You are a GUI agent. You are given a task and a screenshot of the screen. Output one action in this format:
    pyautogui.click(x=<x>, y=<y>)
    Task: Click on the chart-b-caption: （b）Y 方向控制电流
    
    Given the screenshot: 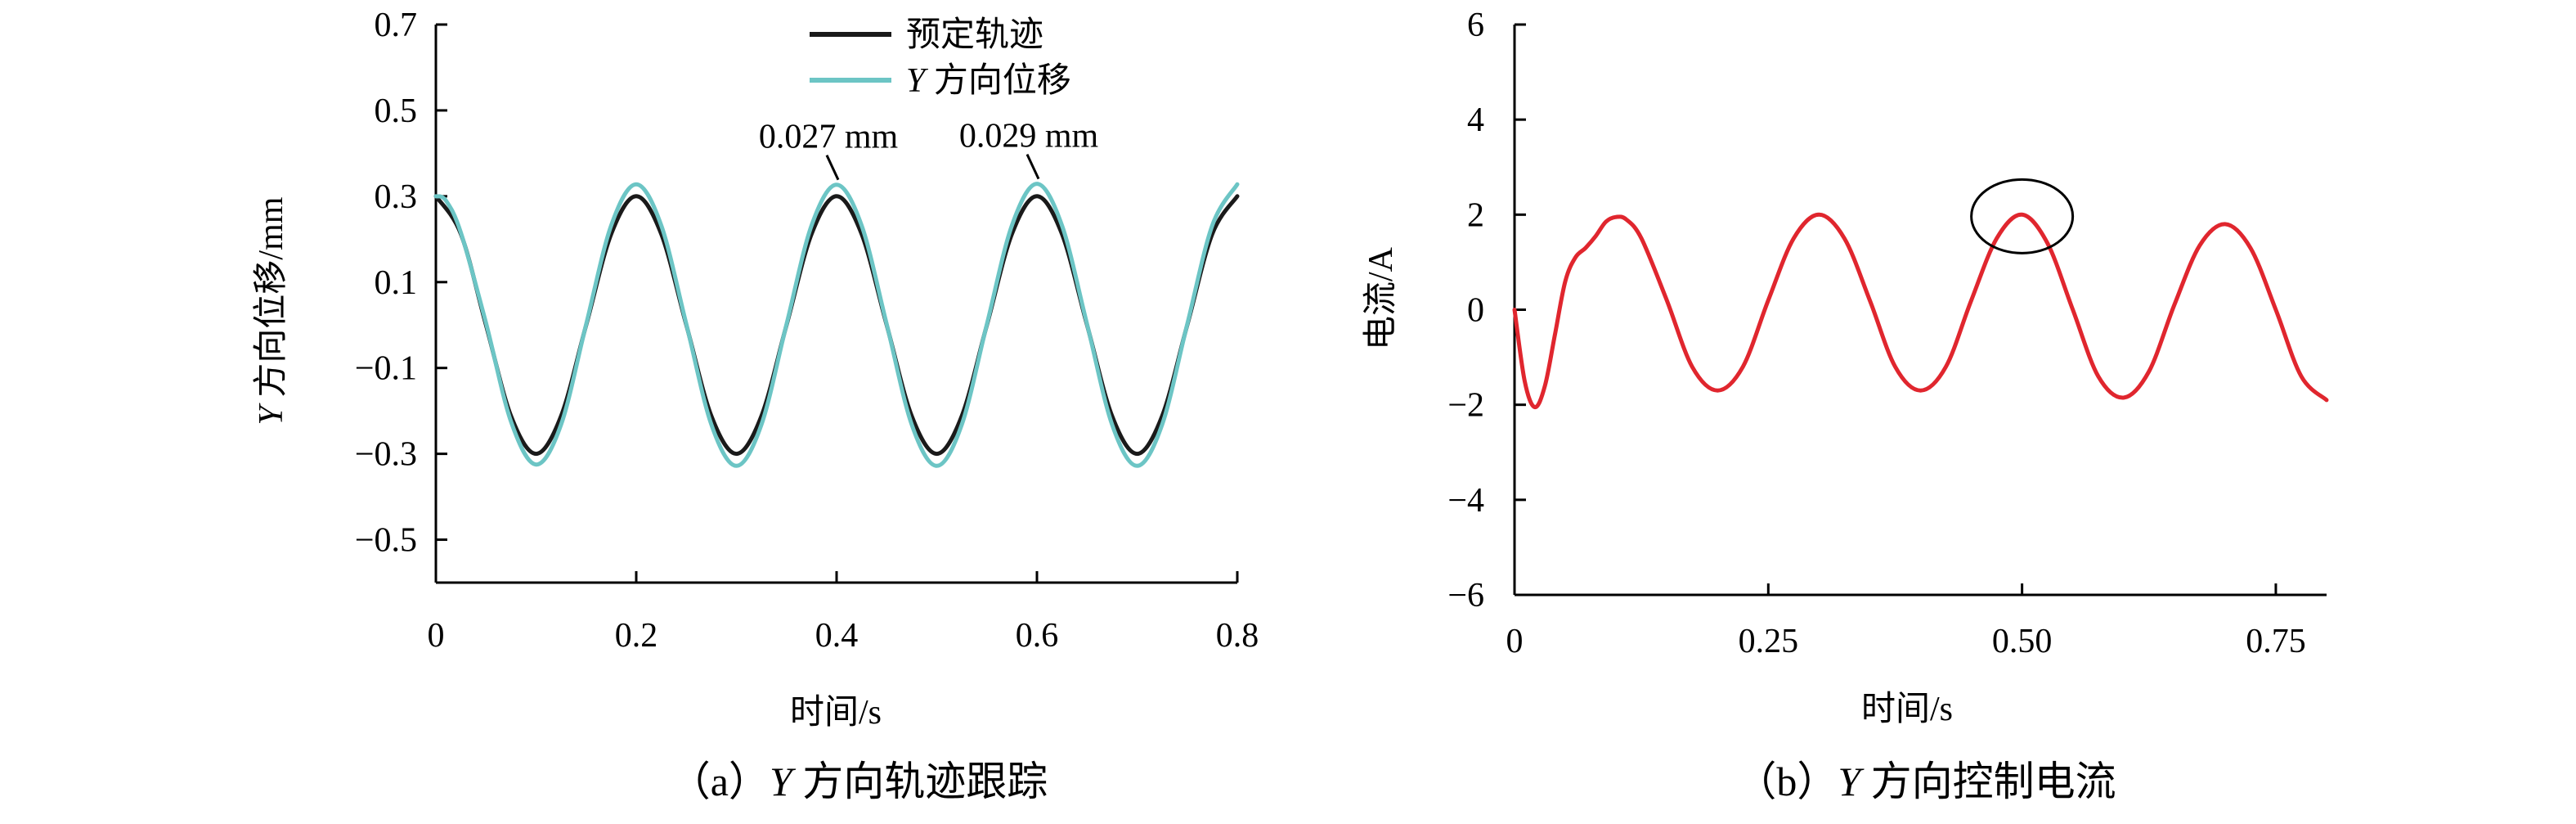 What is the action you would take?
    pyautogui.click(x=1925, y=781)
    